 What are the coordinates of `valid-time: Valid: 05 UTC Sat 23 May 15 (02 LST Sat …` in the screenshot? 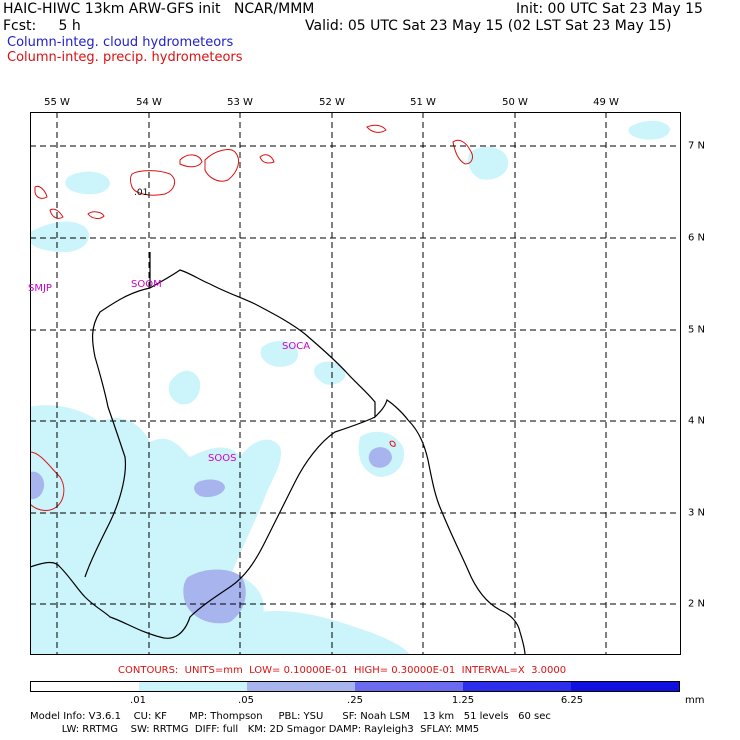 It's located at (488, 26).